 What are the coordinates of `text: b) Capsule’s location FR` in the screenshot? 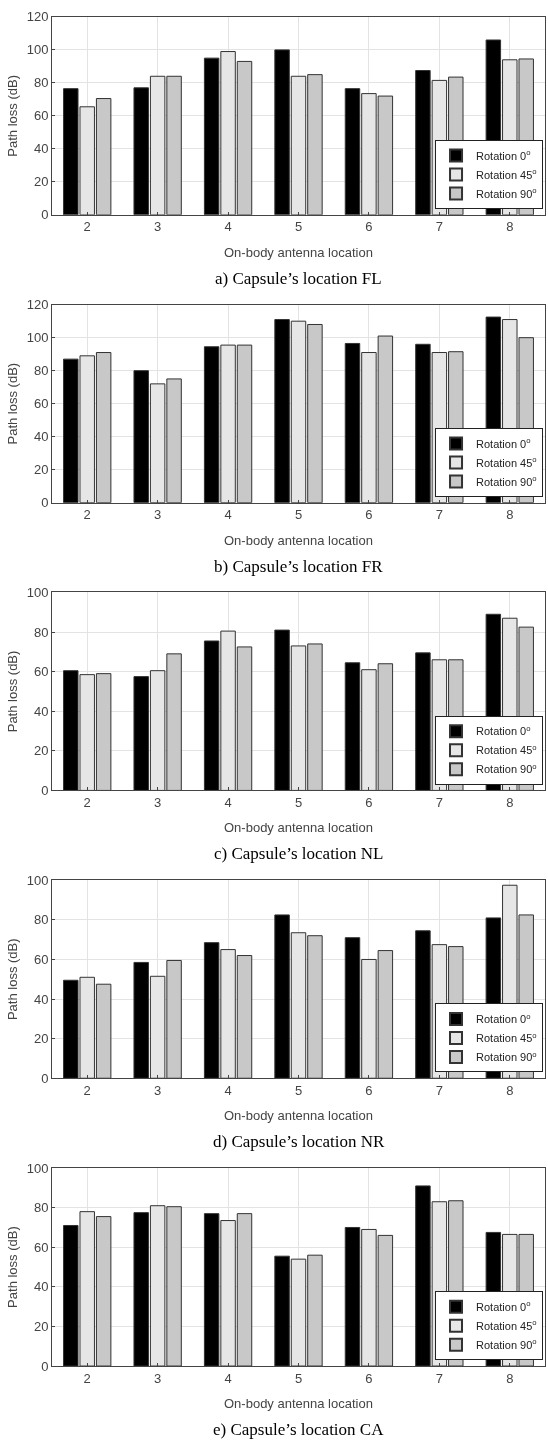 It's located at (299, 566).